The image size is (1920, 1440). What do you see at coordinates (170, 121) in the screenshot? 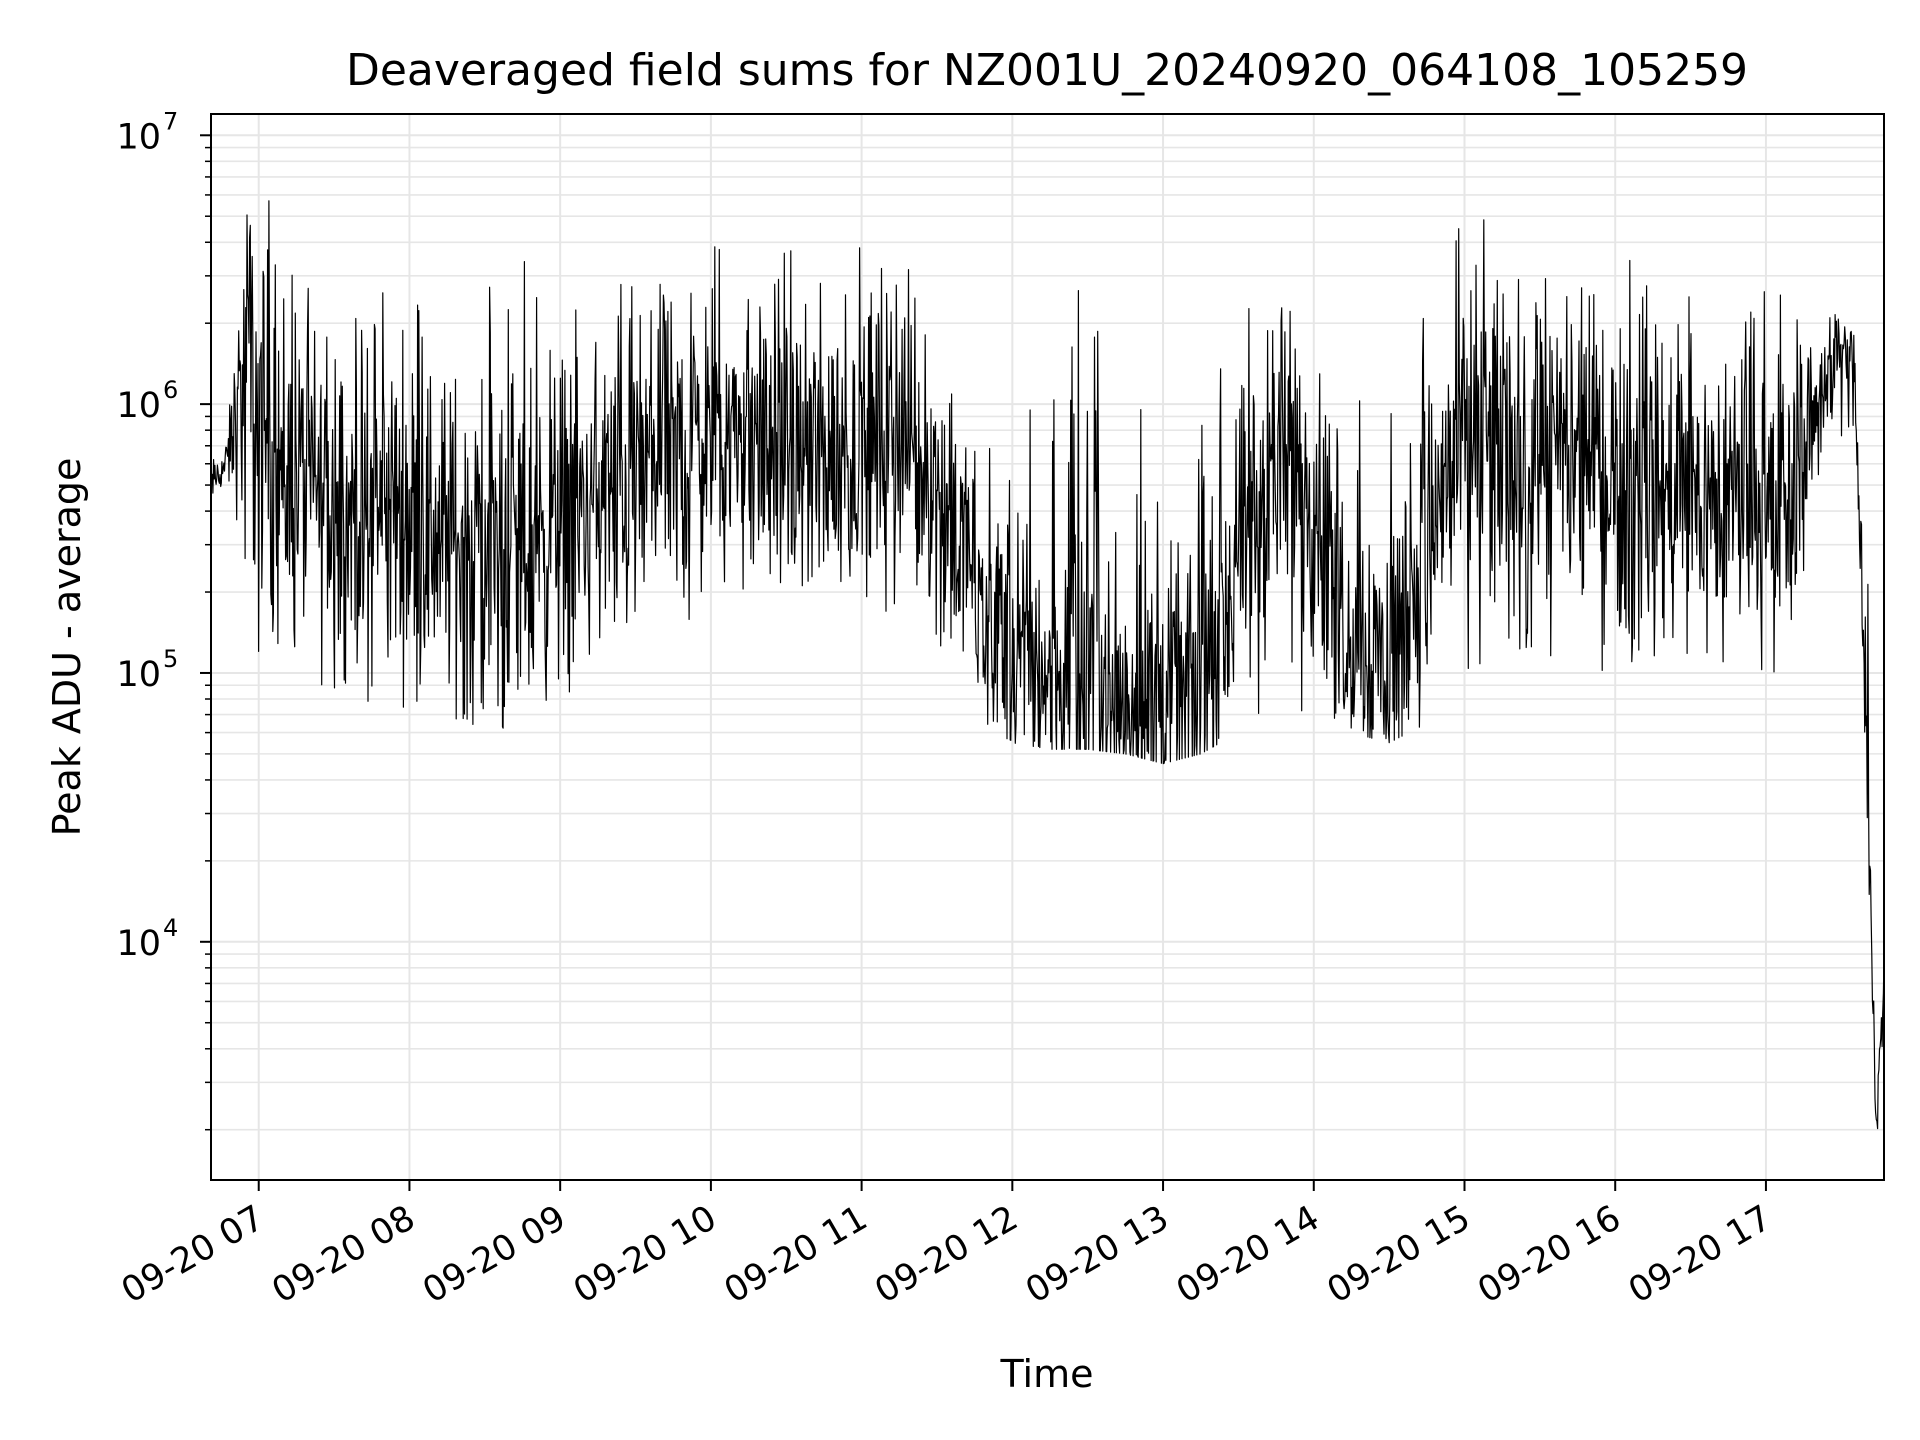
I see `y-tick-exponent: 7` at bounding box center [170, 121].